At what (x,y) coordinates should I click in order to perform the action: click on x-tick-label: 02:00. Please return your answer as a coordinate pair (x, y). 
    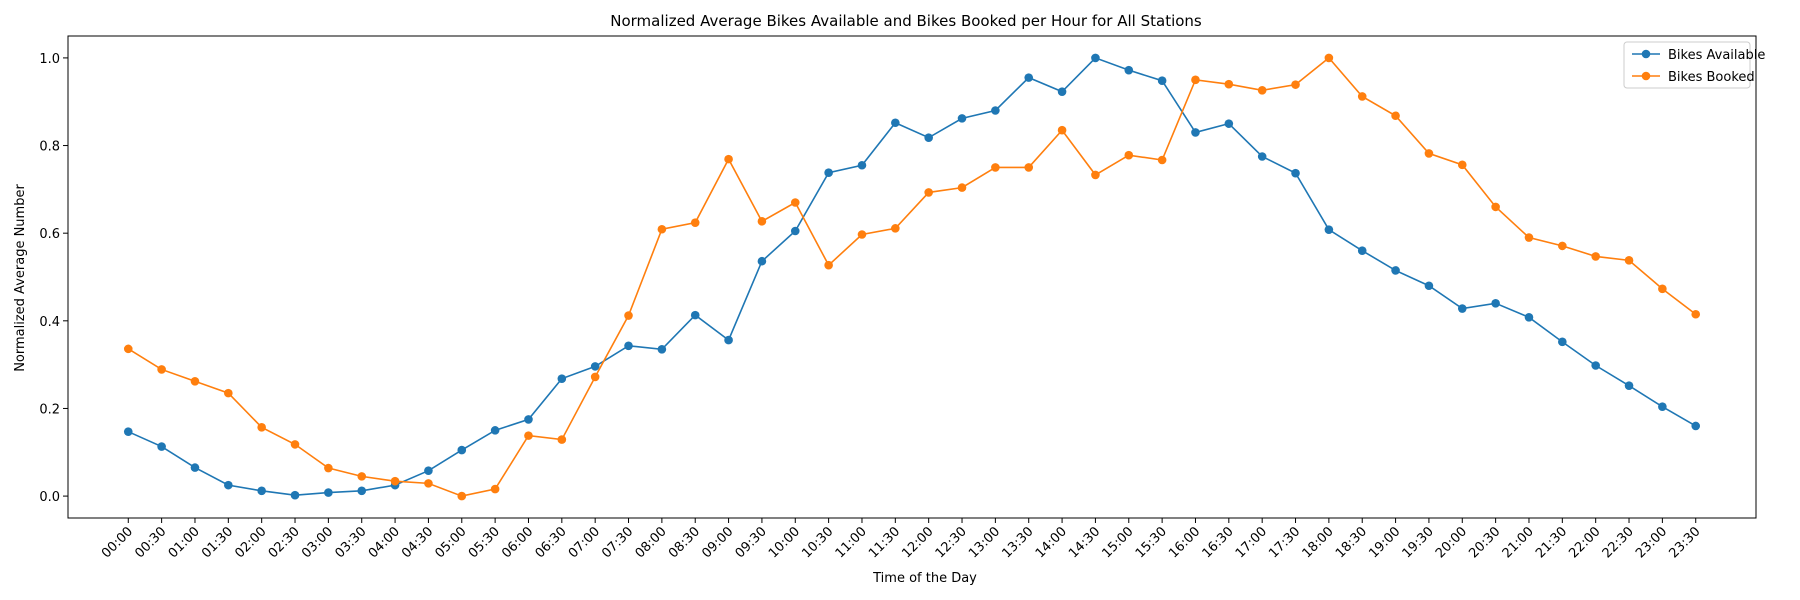
    Looking at the image, I should click on (250, 542).